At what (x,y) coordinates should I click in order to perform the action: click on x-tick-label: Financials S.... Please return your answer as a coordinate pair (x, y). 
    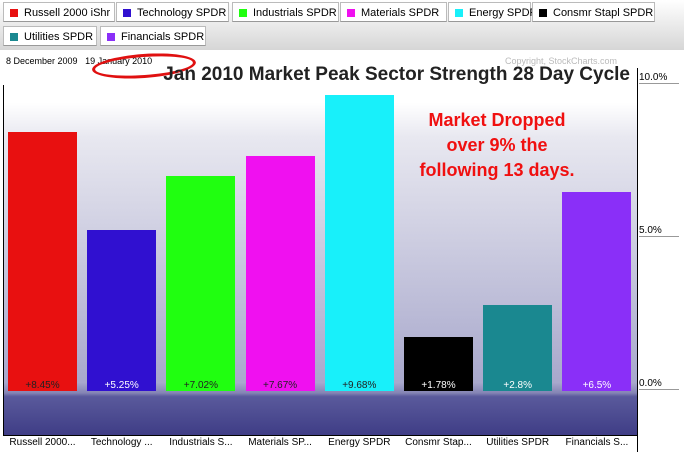
    Looking at the image, I should click on (597, 442).